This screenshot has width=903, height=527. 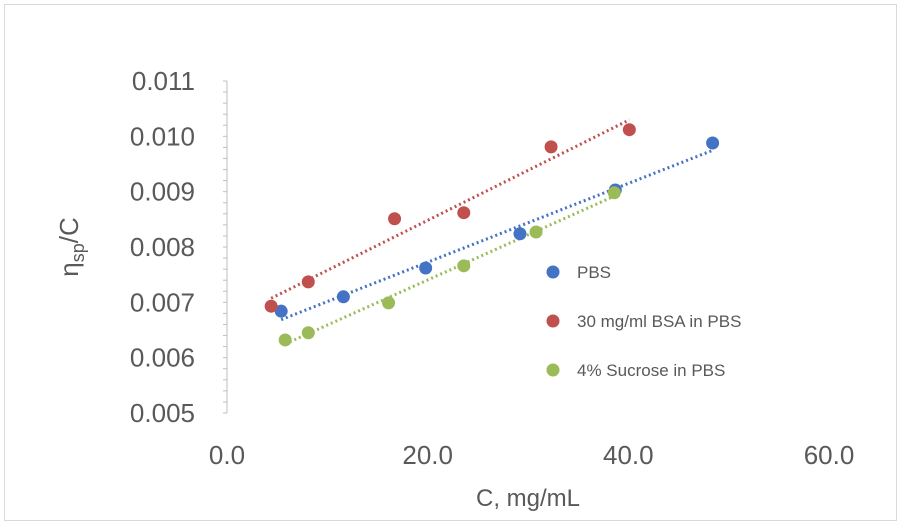 What do you see at coordinates (162, 413) in the screenshot?
I see `y-tick-label: 0.005` at bounding box center [162, 413].